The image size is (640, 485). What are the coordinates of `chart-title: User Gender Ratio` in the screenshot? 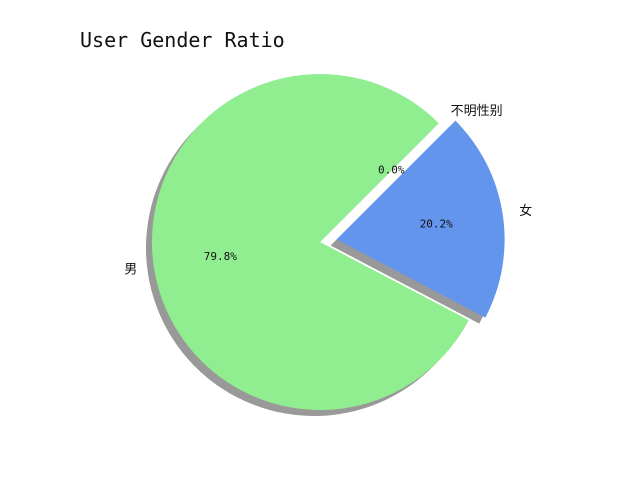 It's located at (182, 40).